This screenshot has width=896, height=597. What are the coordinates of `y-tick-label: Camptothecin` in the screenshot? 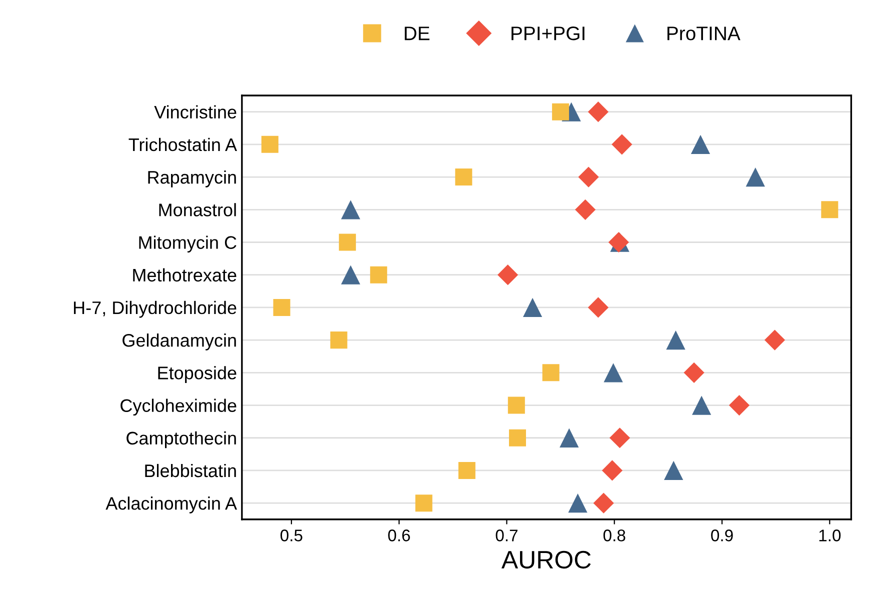 It's located at (181, 439).